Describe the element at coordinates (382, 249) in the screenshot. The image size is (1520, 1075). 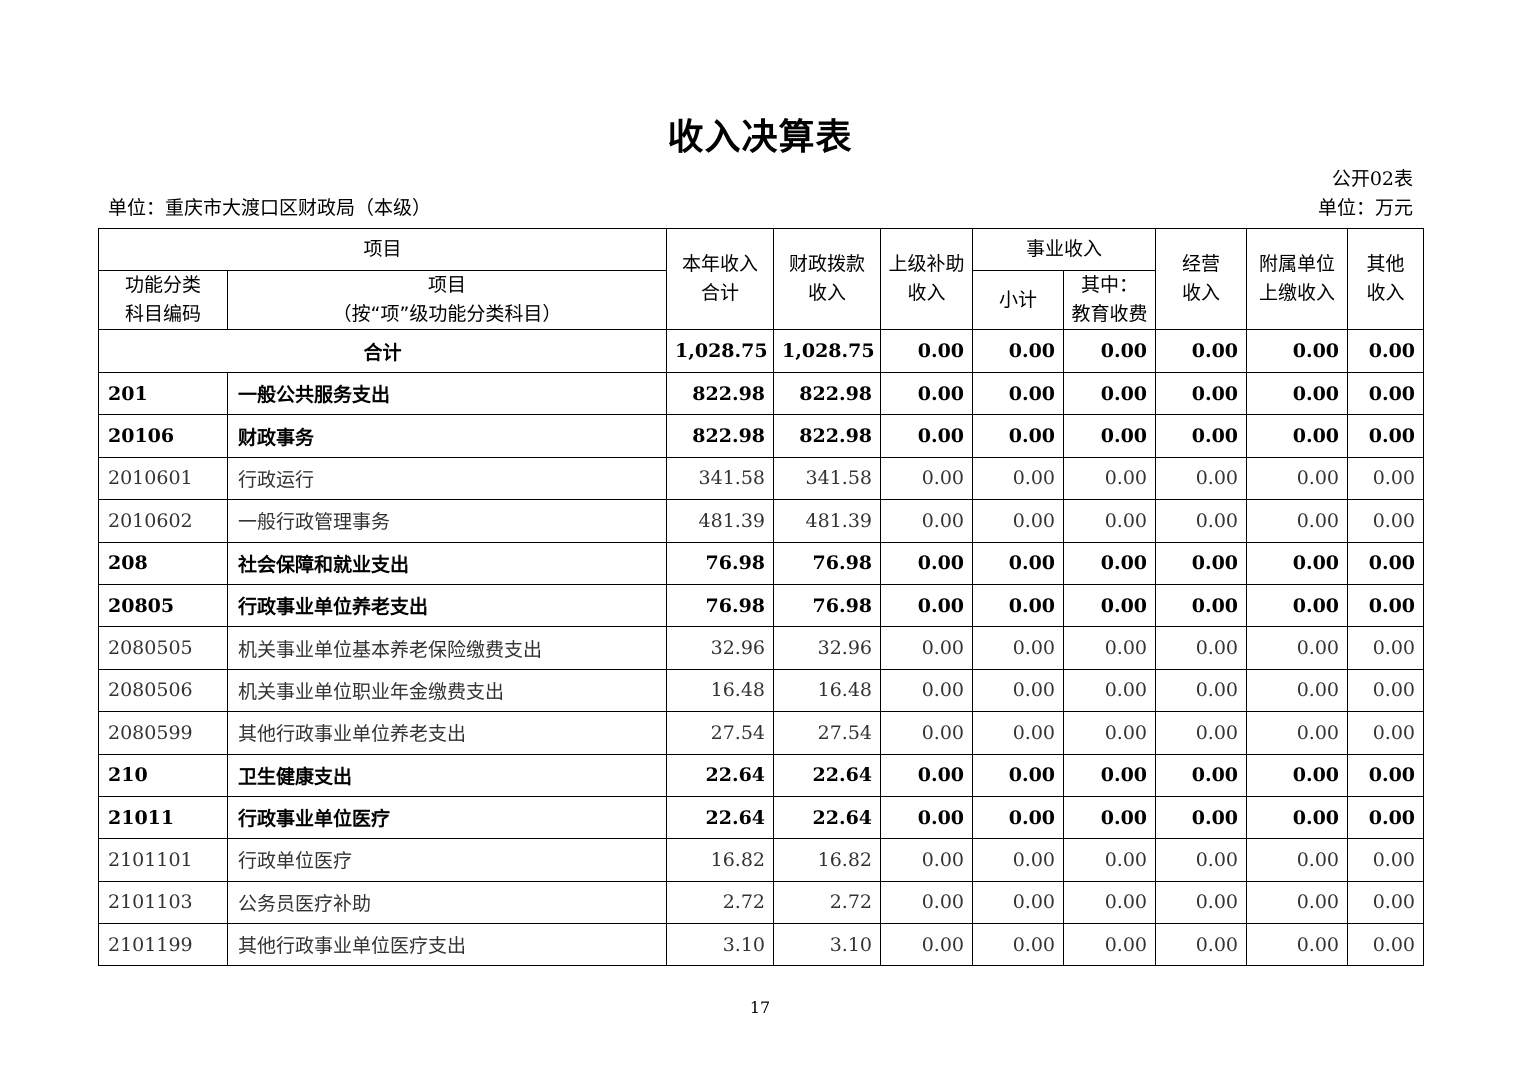
I see `header-item: 项目` at that location.